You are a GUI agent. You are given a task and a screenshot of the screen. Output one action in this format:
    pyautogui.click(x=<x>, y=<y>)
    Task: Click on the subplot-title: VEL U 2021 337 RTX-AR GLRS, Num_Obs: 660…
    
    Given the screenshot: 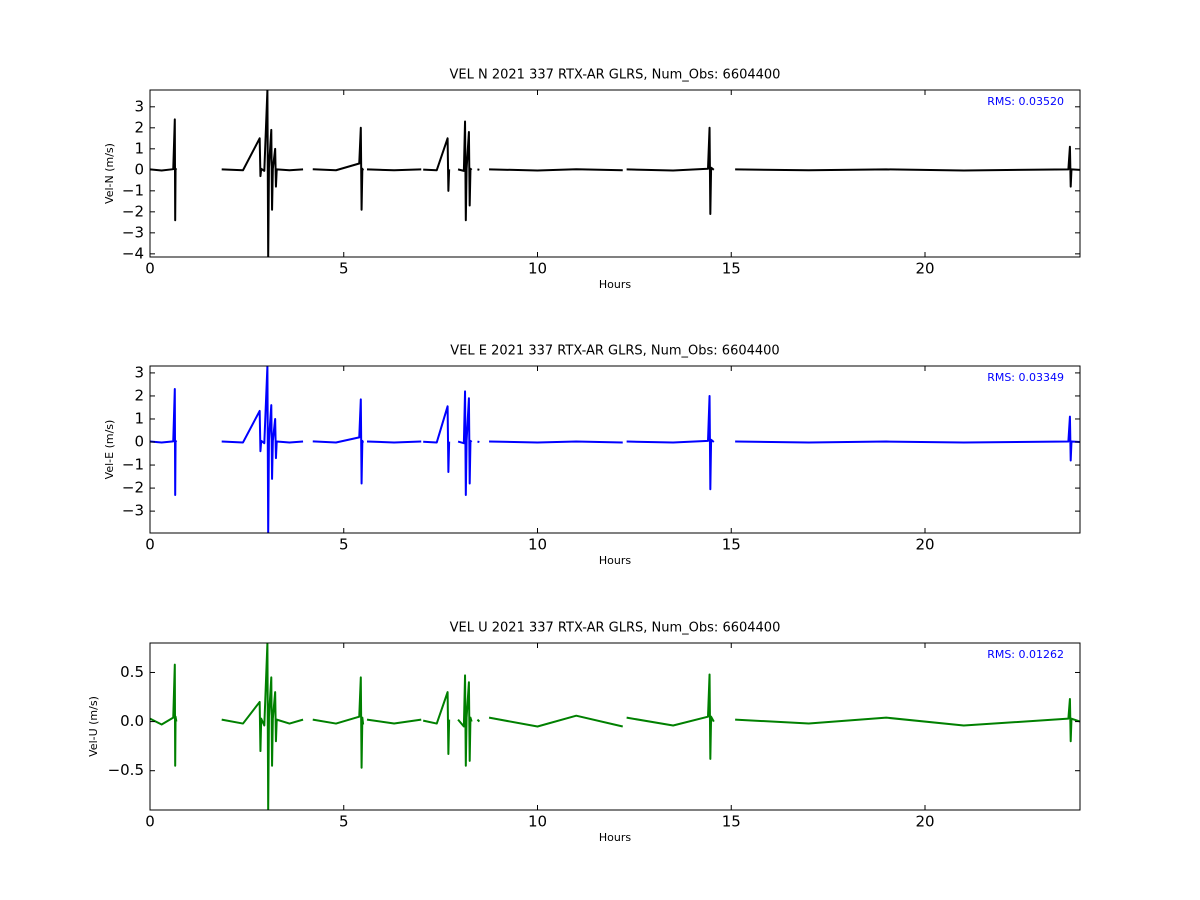 What is the action you would take?
    pyautogui.click(x=615, y=628)
    